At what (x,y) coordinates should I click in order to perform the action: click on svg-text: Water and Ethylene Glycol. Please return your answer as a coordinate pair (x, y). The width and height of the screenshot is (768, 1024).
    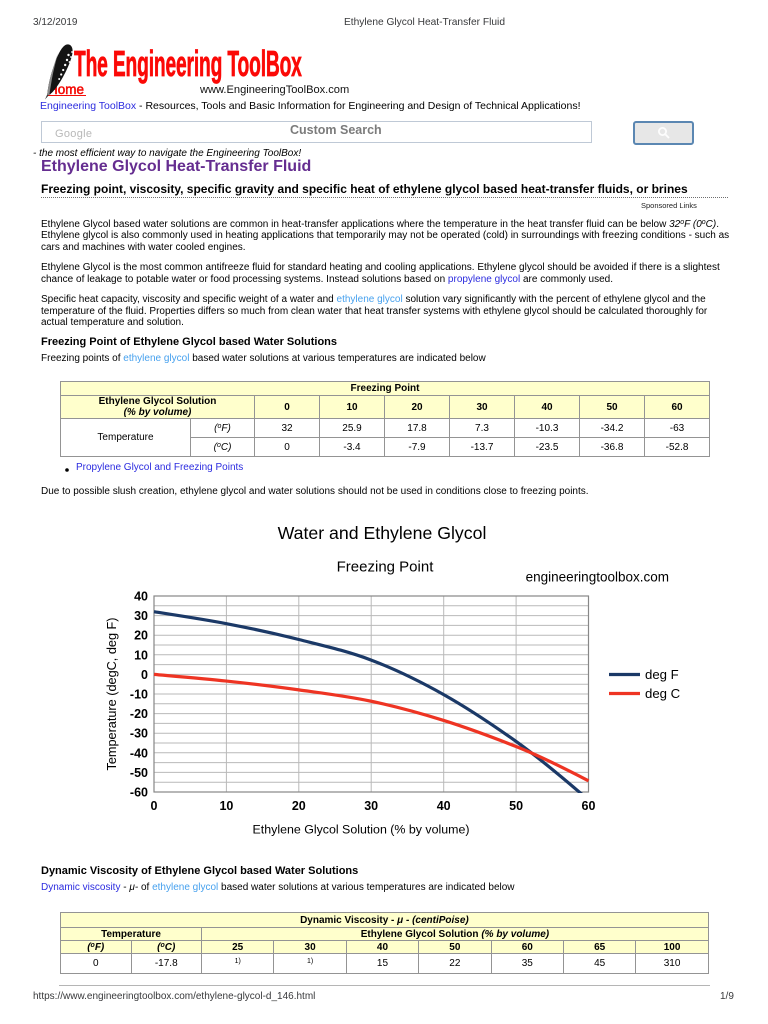
    Looking at the image, I should click on (382, 533).